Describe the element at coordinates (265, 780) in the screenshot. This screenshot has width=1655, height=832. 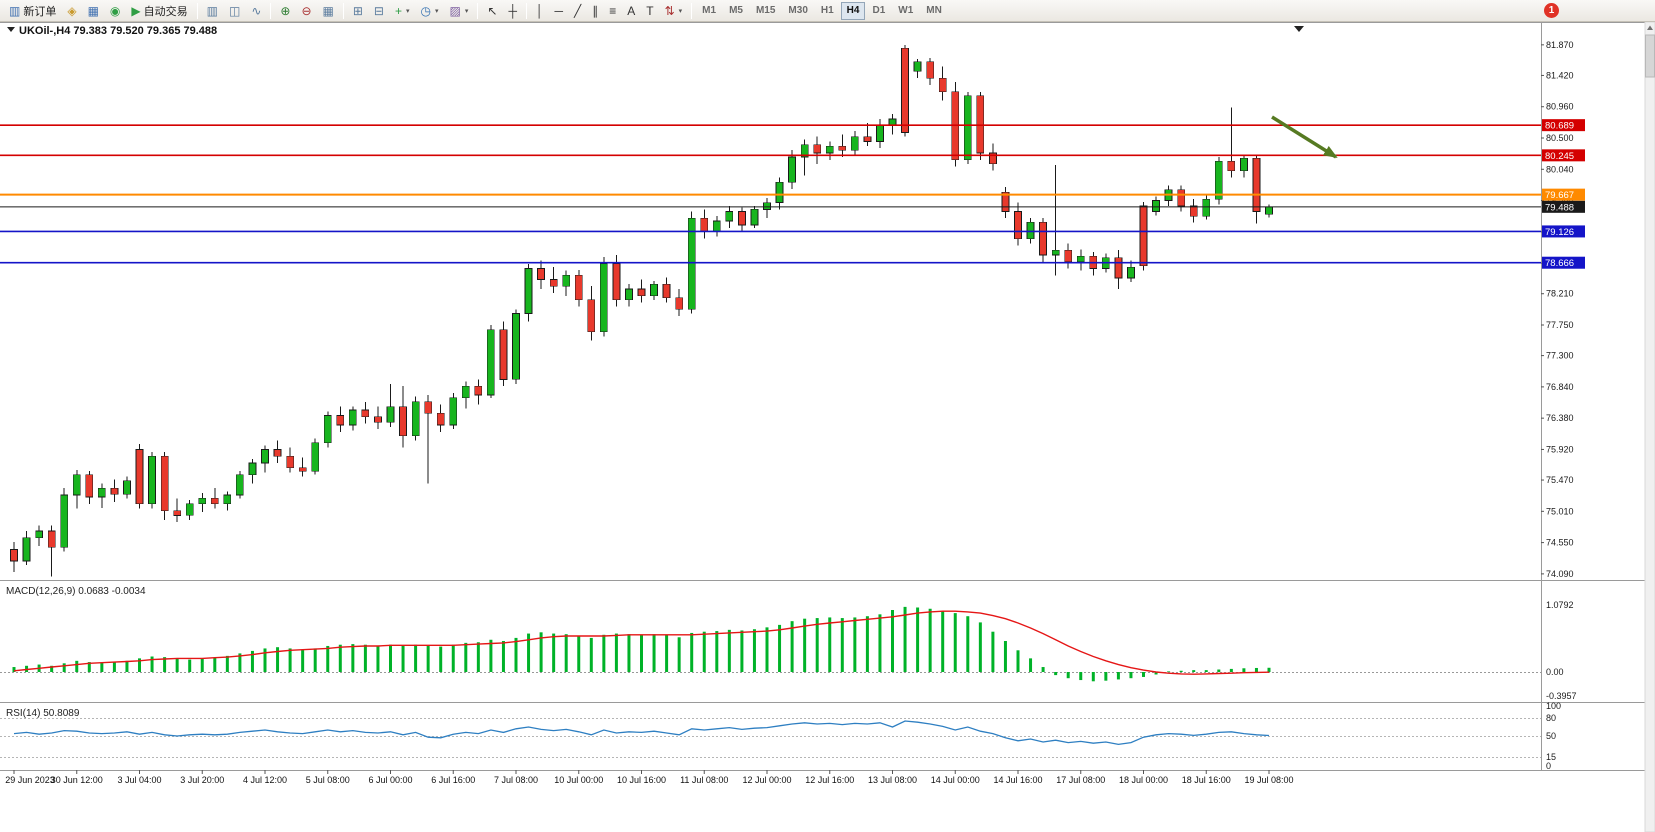
I see `svg-text: 4 Jul 12:00` at that location.